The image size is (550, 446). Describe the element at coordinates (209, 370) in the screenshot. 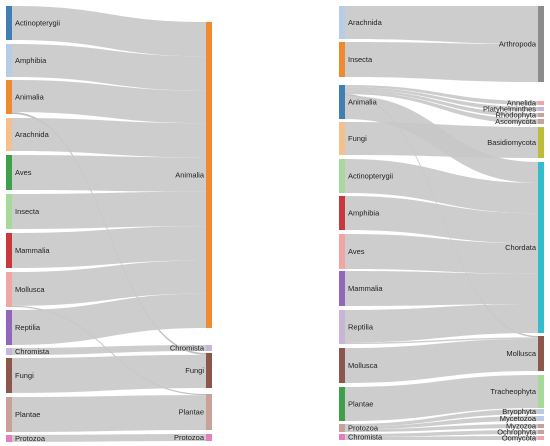

I see `target-node-fungi` at that location.